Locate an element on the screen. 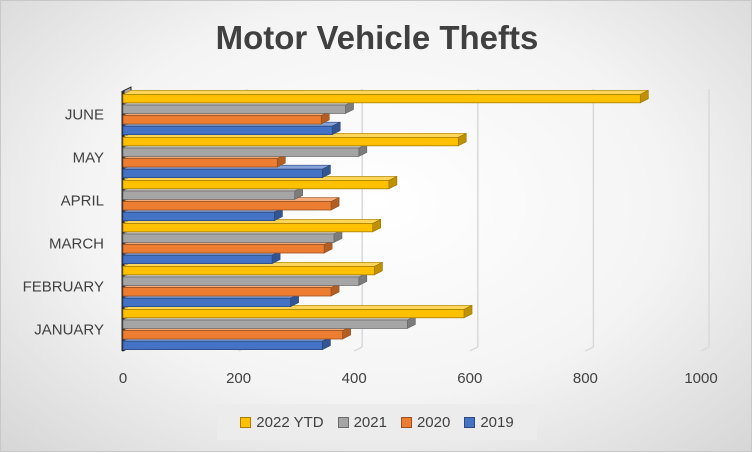 The width and height of the screenshot is (752, 453). x-tick-label: 400 is located at coordinates (354, 378).